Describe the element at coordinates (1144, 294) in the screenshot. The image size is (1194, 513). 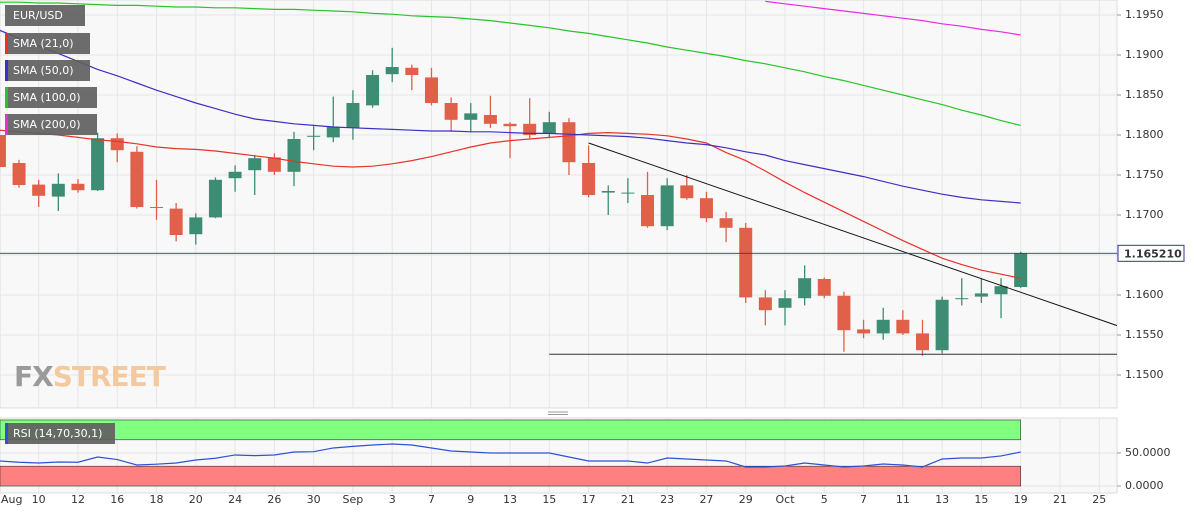
I see `y-tick-label: 1.1600` at that location.